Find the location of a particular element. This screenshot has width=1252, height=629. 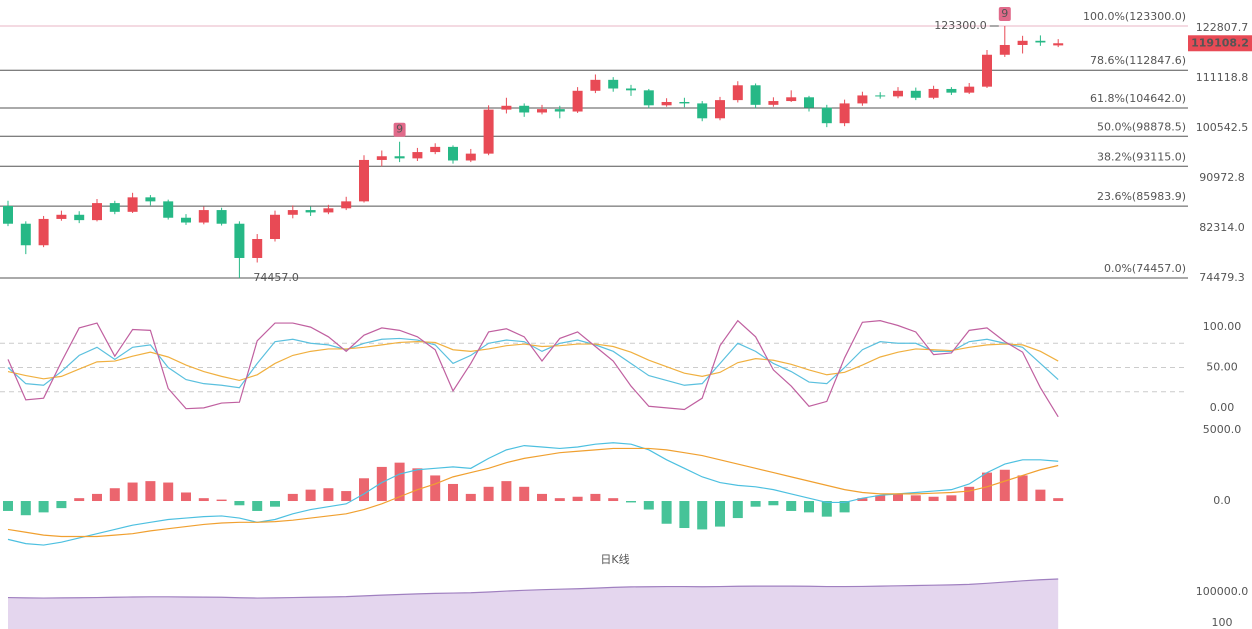

signal-marker is located at coordinates (1004, 13).